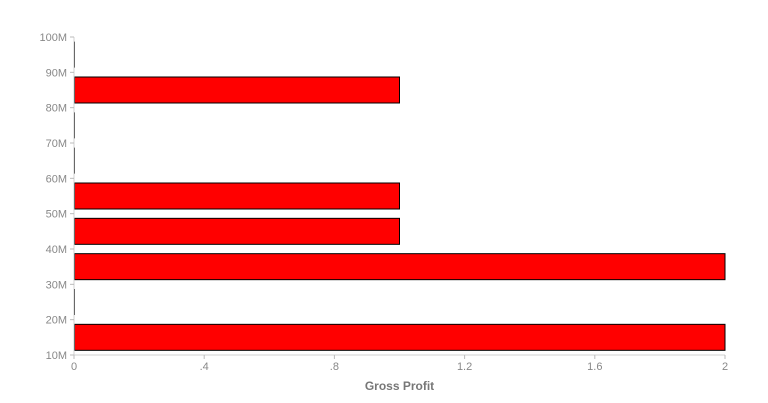  I want to click on x-tick-label: 0, so click(74, 367).